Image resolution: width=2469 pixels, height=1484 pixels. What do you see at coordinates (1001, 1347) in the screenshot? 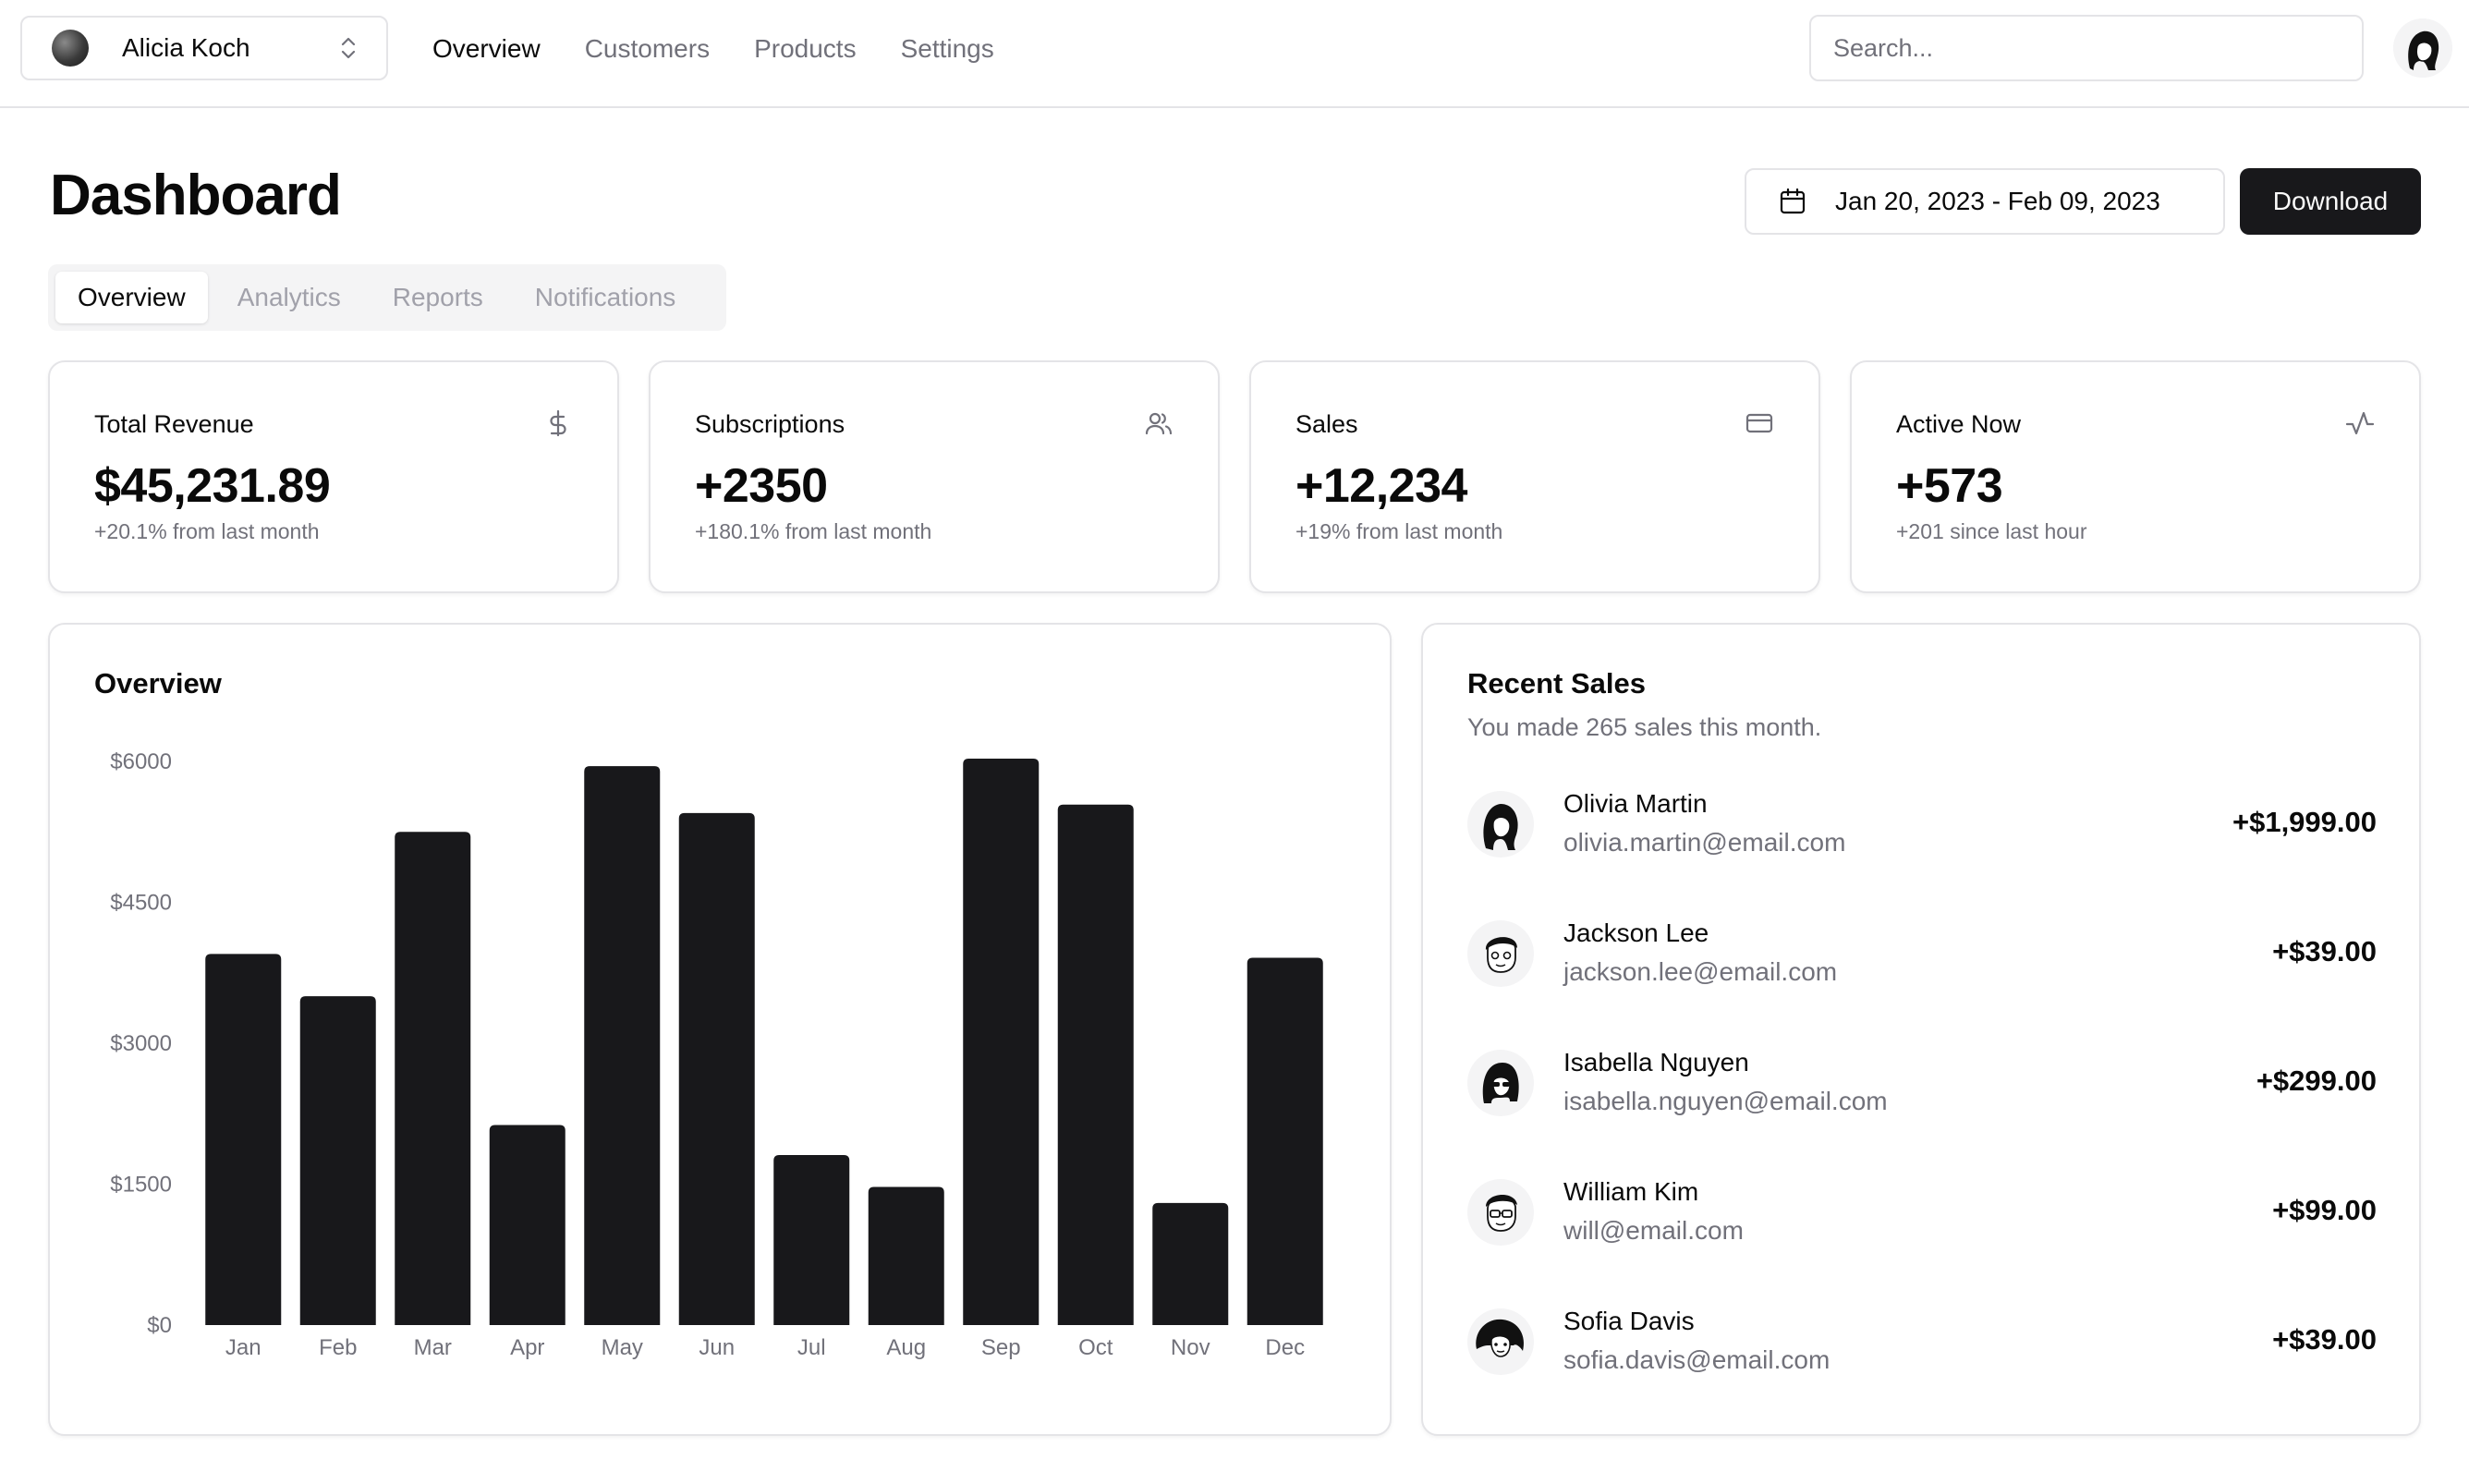
I see `x-tick-label: Sep` at bounding box center [1001, 1347].